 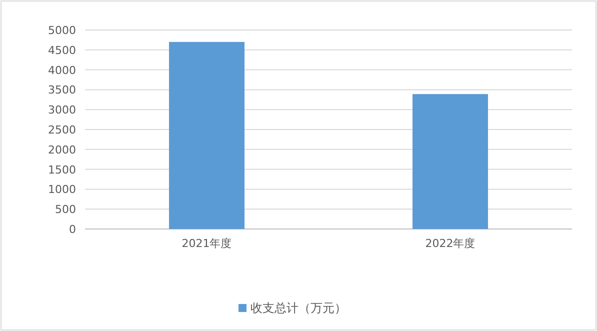 What do you see at coordinates (62, 130) in the screenshot?
I see `y-tick-label: 2500` at bounding box center [62, 130].